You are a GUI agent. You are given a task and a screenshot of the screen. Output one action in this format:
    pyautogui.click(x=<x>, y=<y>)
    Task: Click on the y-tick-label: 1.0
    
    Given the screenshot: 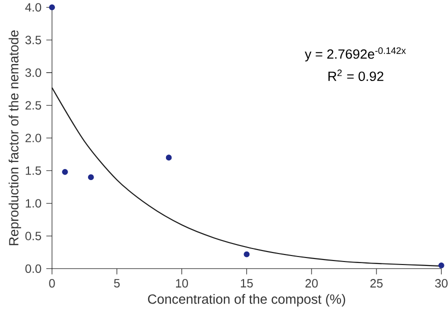 What is the action you would take?
    pyautogui.click(x=34, y=203)
    